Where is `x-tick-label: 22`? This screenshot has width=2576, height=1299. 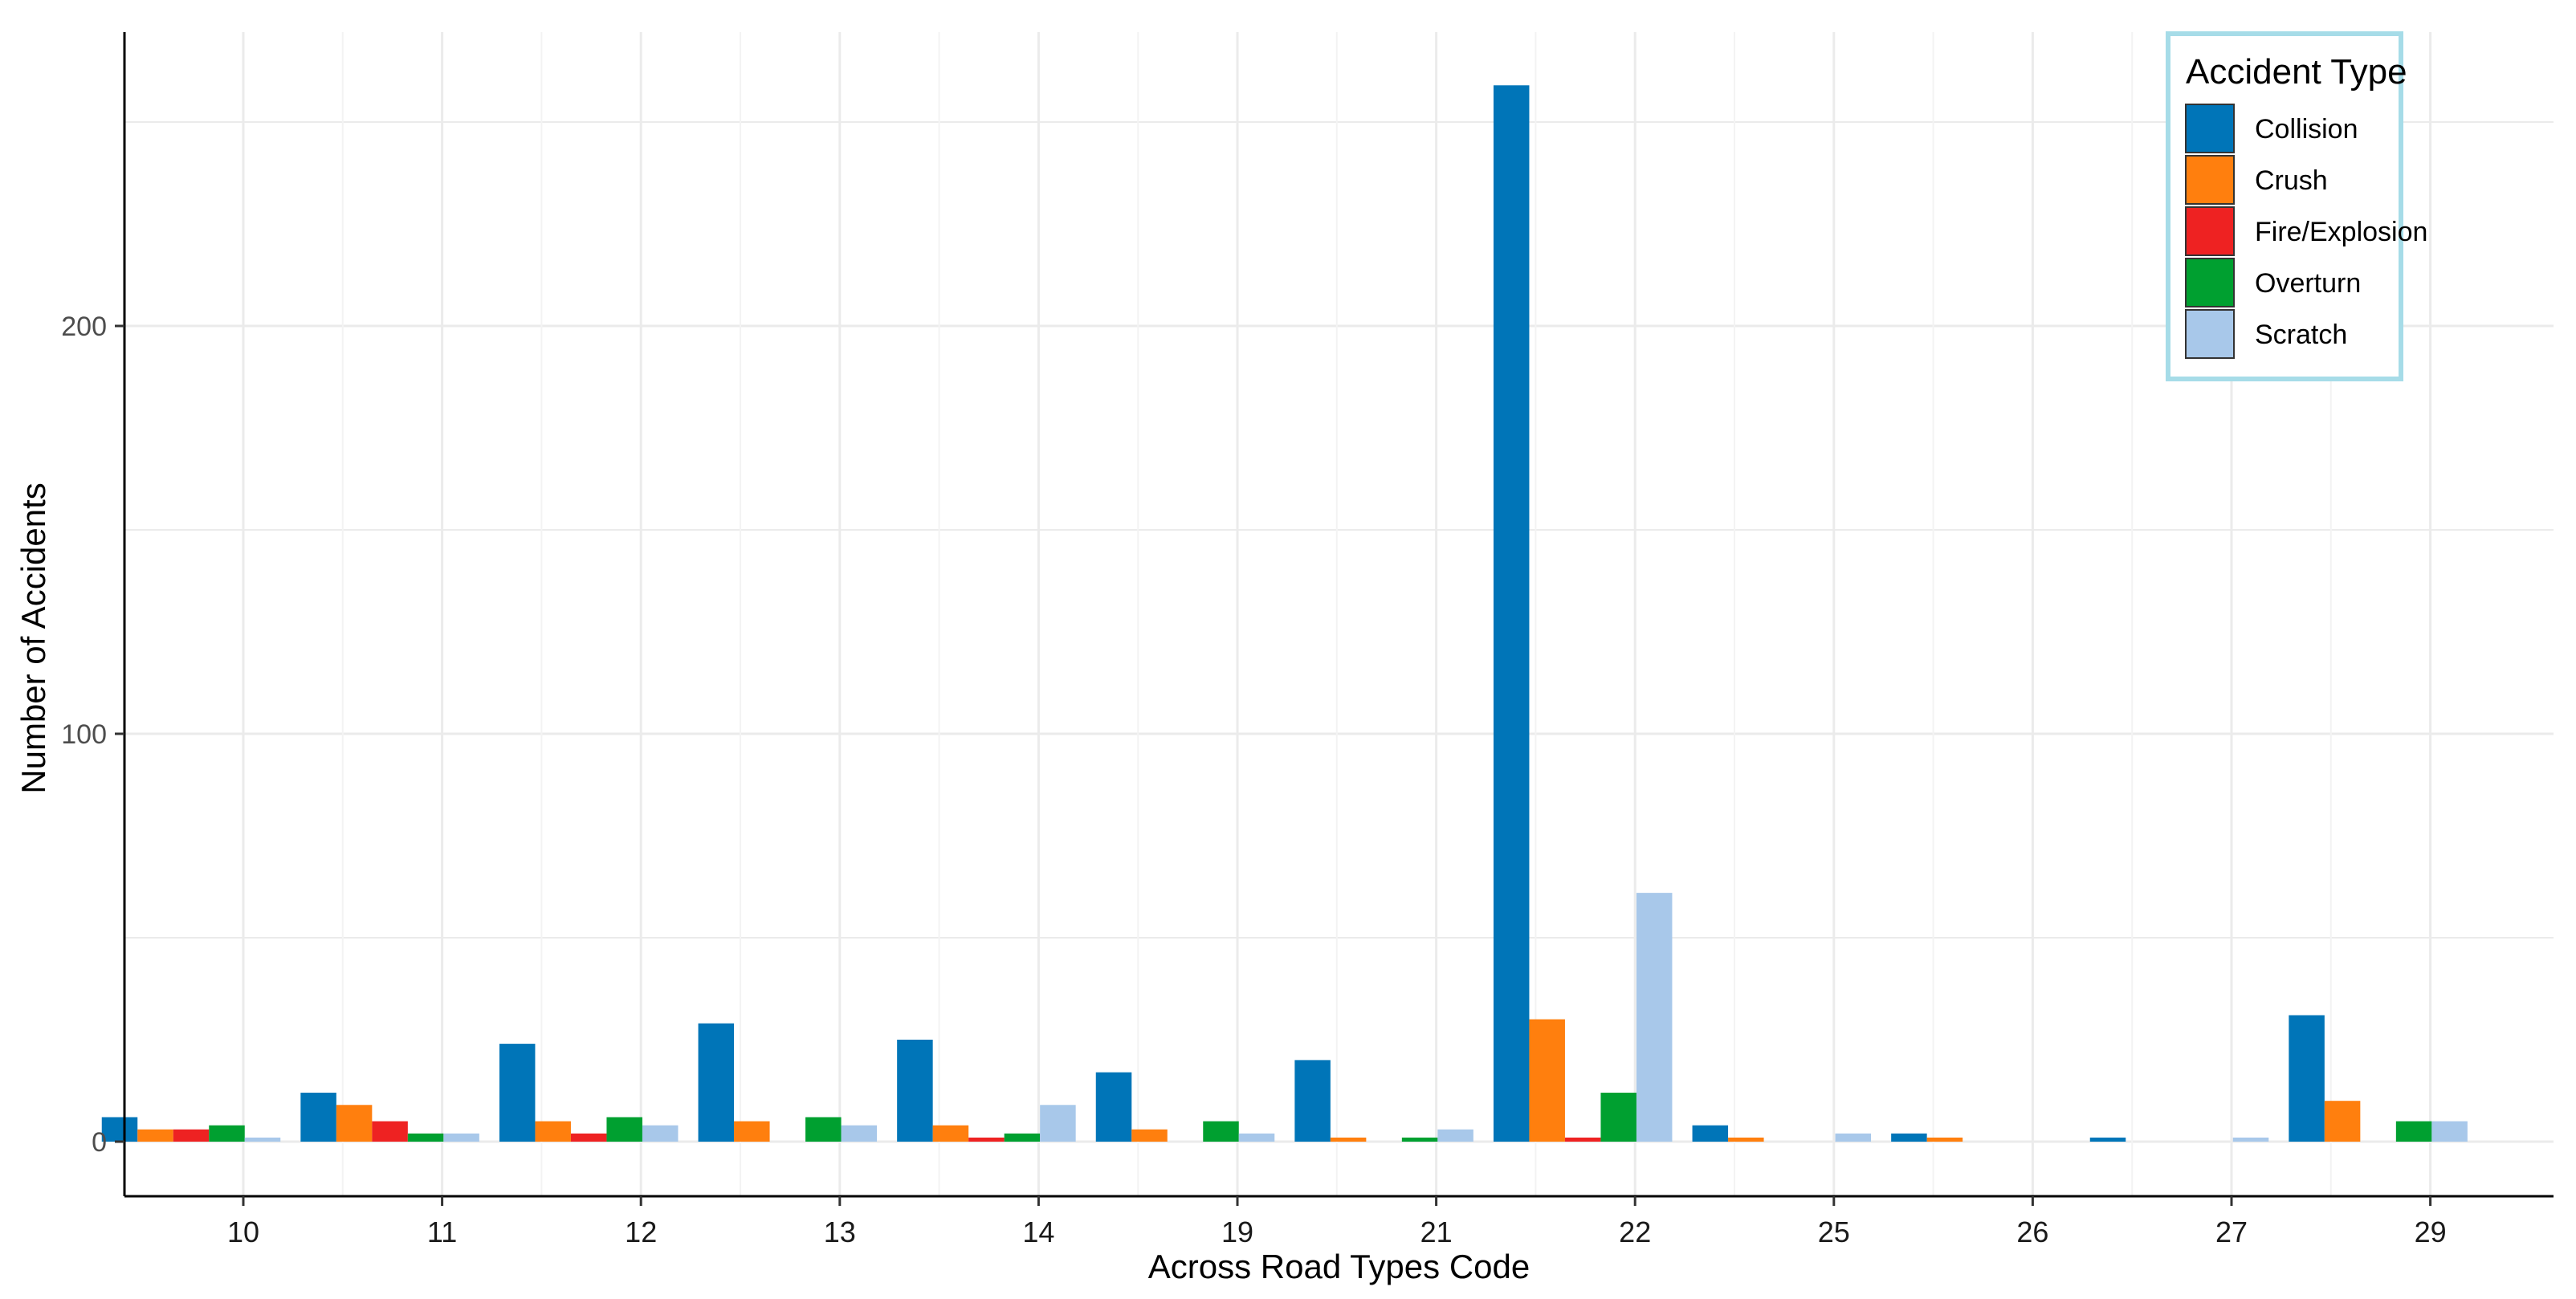 x-tick-label: 22 is located at coordinates (1635, 1232).